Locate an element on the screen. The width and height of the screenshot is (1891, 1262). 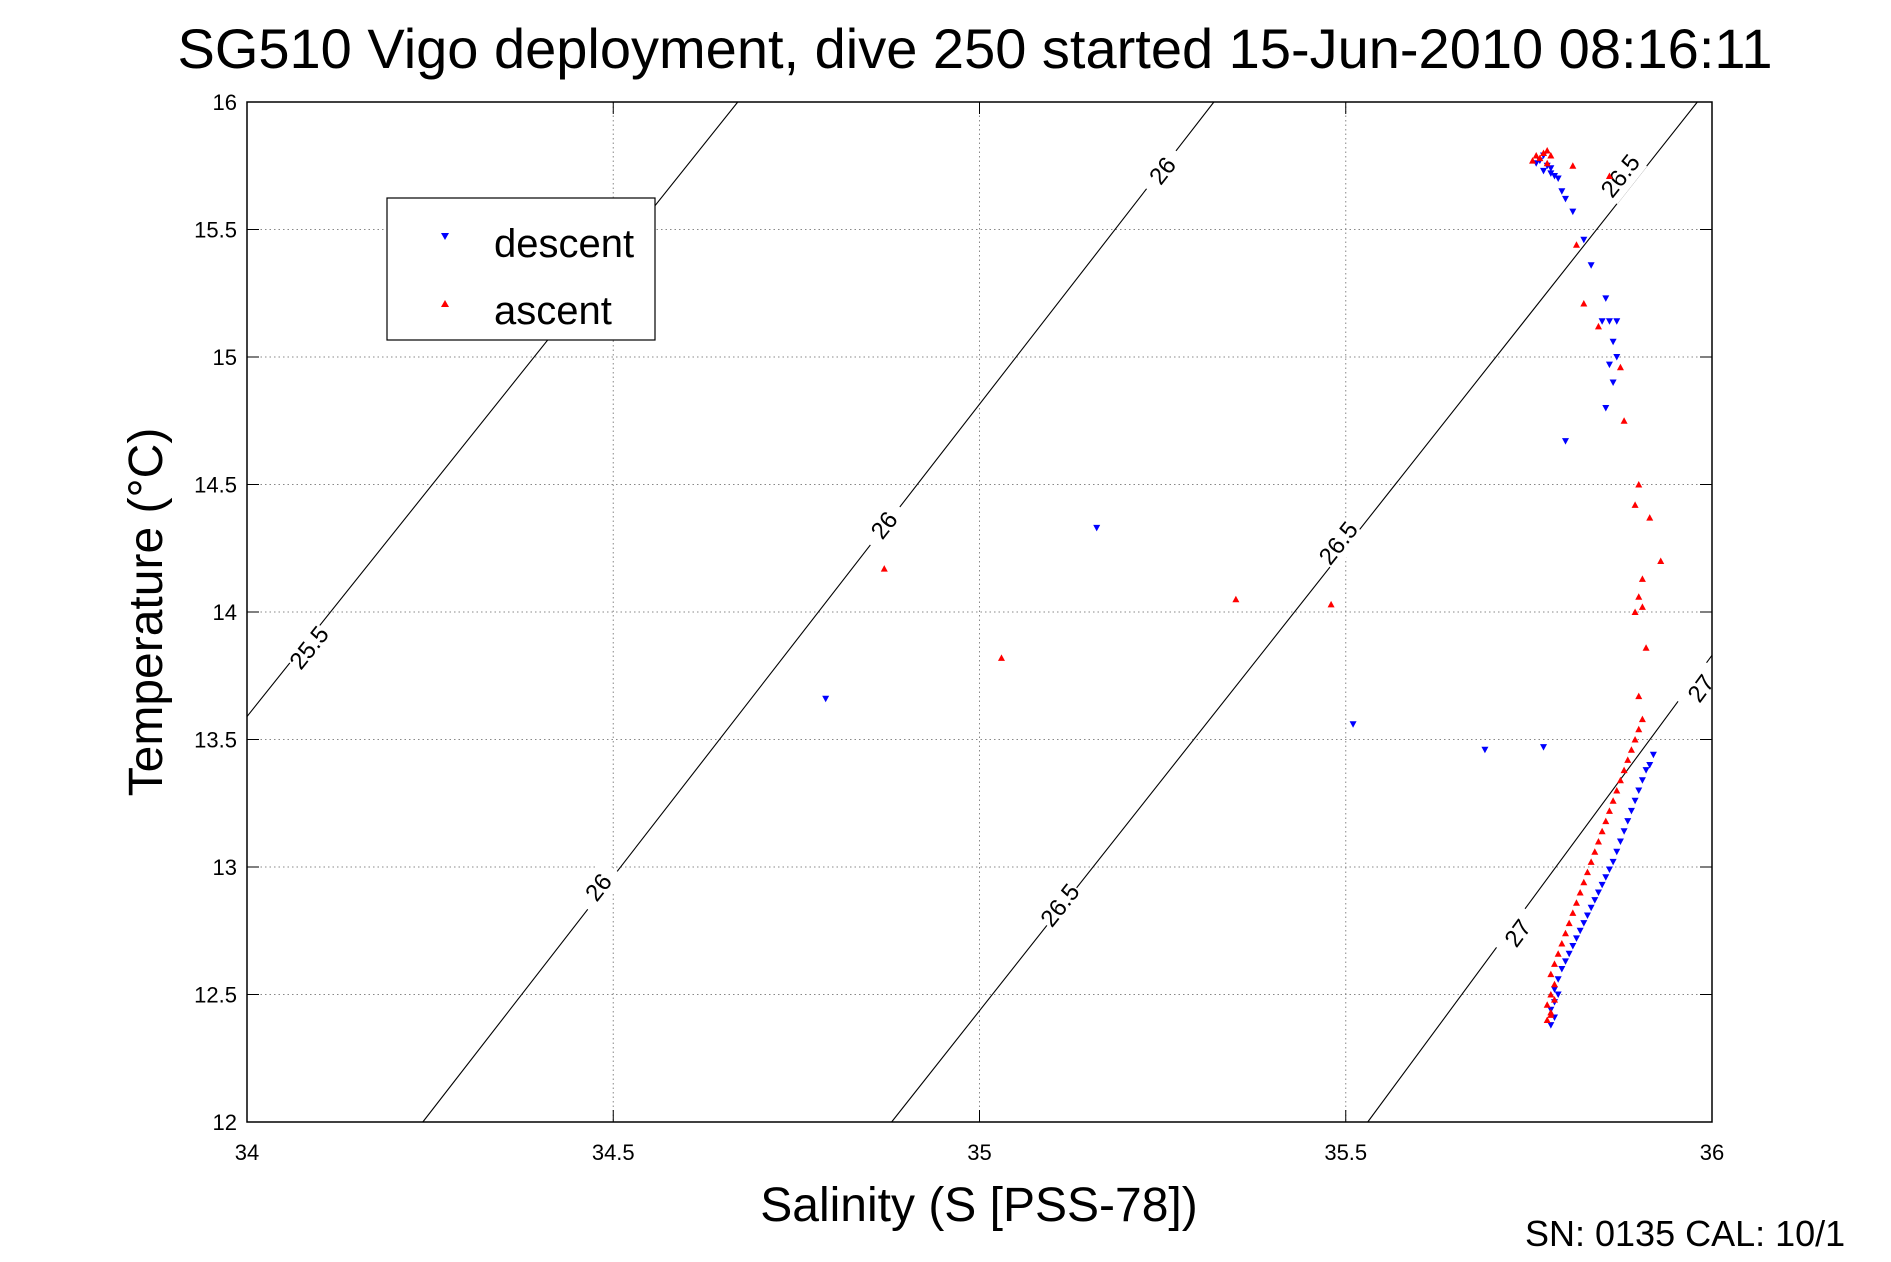
y-tick-label: 14.5 is located at coordinates (215, 485).